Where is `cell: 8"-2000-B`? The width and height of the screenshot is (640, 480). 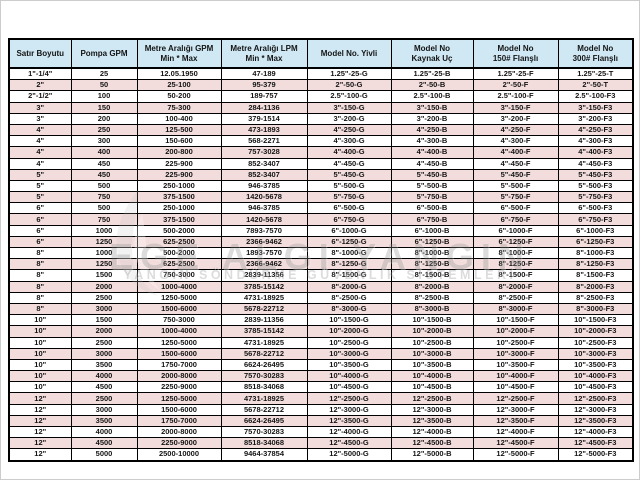 cell: 8"-2000-B is located at coordinates (432, 286).